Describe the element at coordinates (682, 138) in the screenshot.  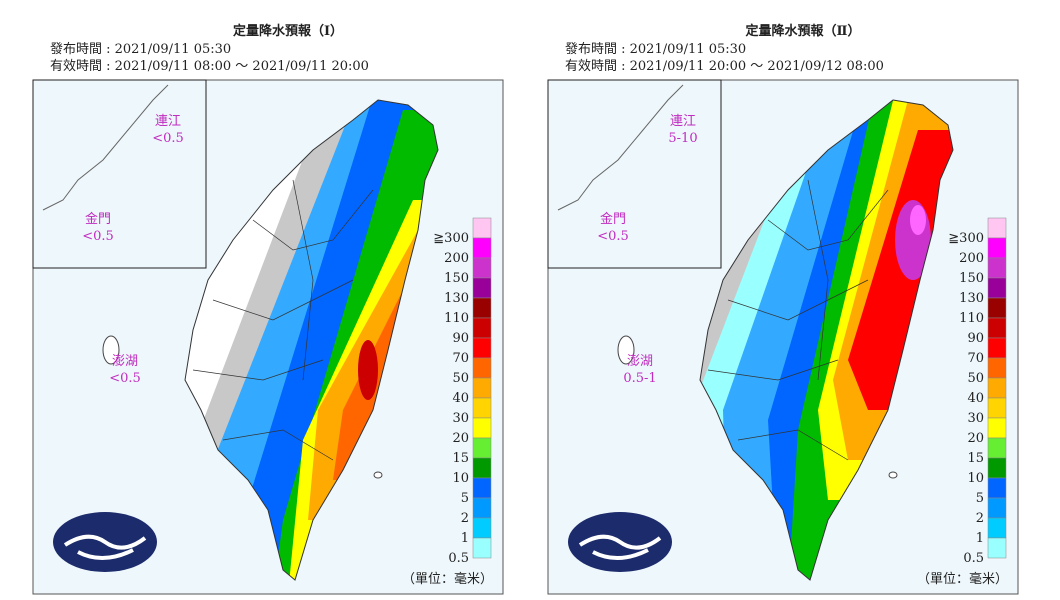
I see `island-amount: 5-10` at that location.